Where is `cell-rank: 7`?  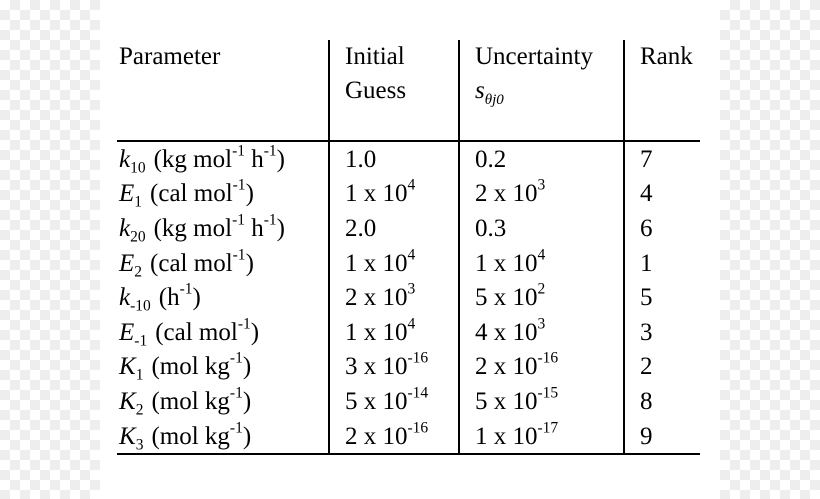
cell-rank: 7 is located at coordinates (661, 158).